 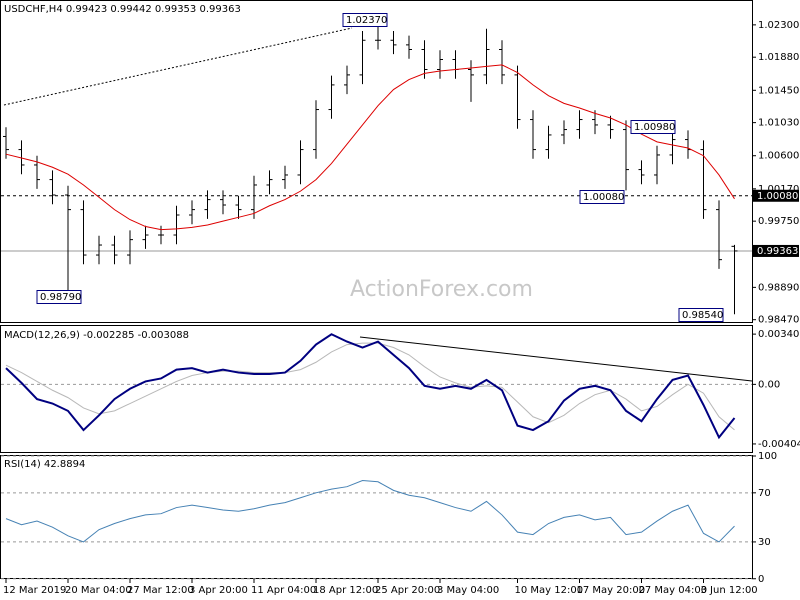 What do you see at coordinates (34, 590) in the screenshot?
I see `x-tick-label: 12 Mar 2019` at bounding box center [34, 590].